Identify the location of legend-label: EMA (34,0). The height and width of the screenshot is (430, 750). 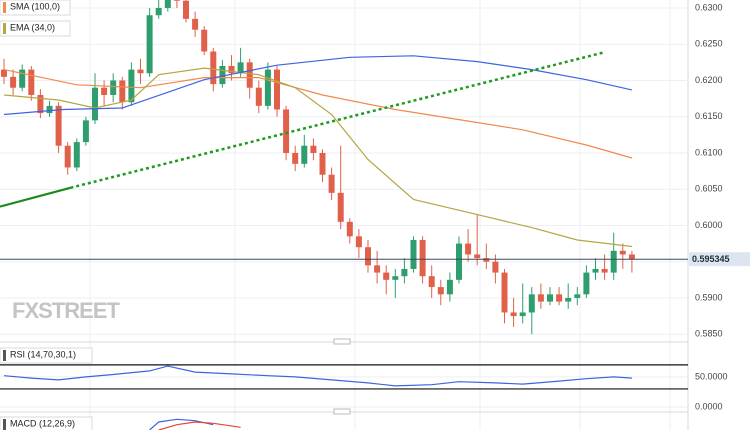
(32, 27).